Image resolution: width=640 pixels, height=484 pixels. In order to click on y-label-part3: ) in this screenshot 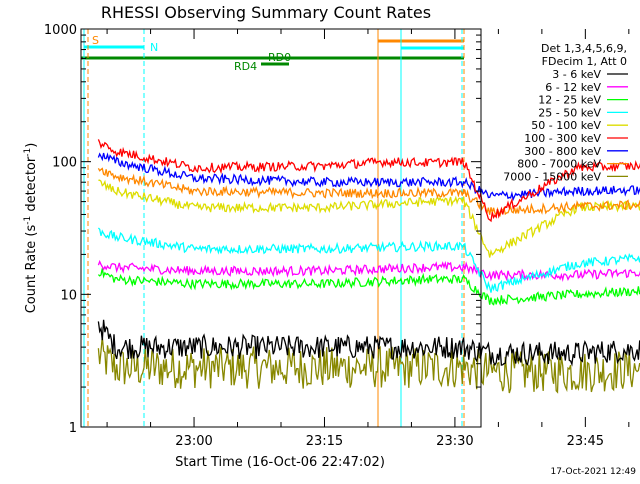, I will do `click(31, 145)`.